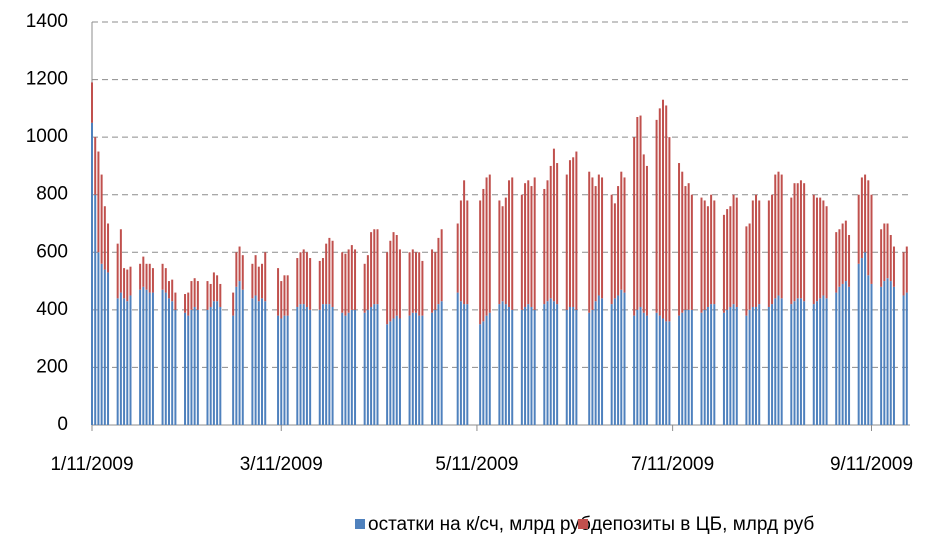 This screenshot has height=544, width=936. I want to click on x-tick-label: 1/11/2009, so click(91, 464).